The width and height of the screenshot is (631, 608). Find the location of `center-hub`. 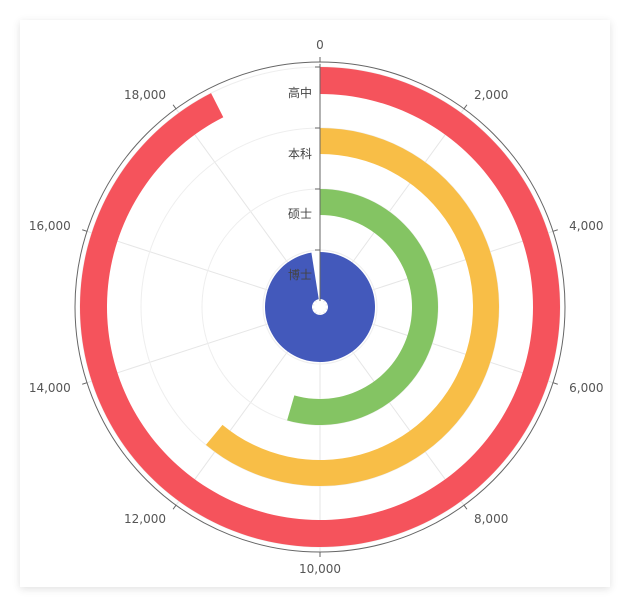

center-hub is located at coordinates (320, 307).